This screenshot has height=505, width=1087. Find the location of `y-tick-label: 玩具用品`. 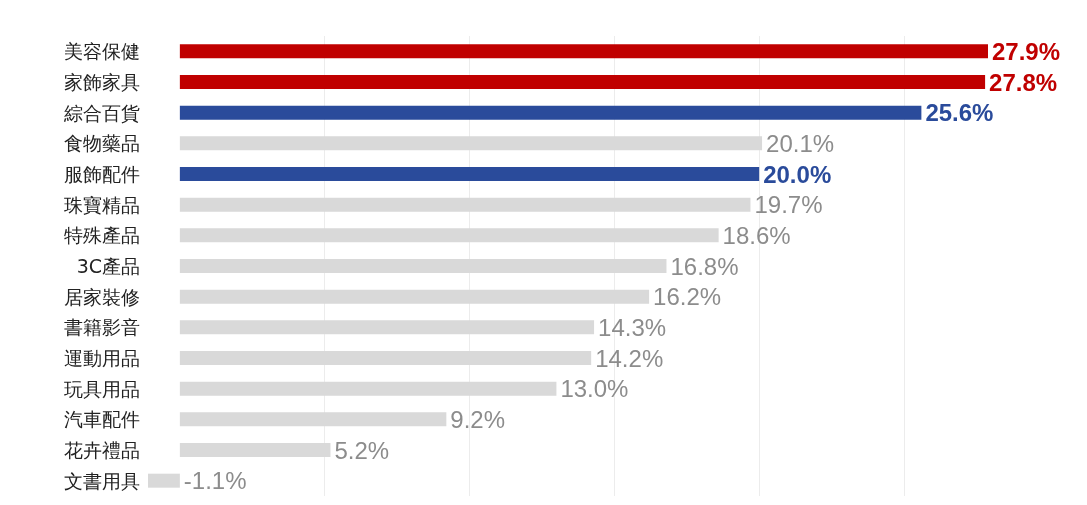

y-tick-label: 玩具用品 is located at coordinates (102, 388).